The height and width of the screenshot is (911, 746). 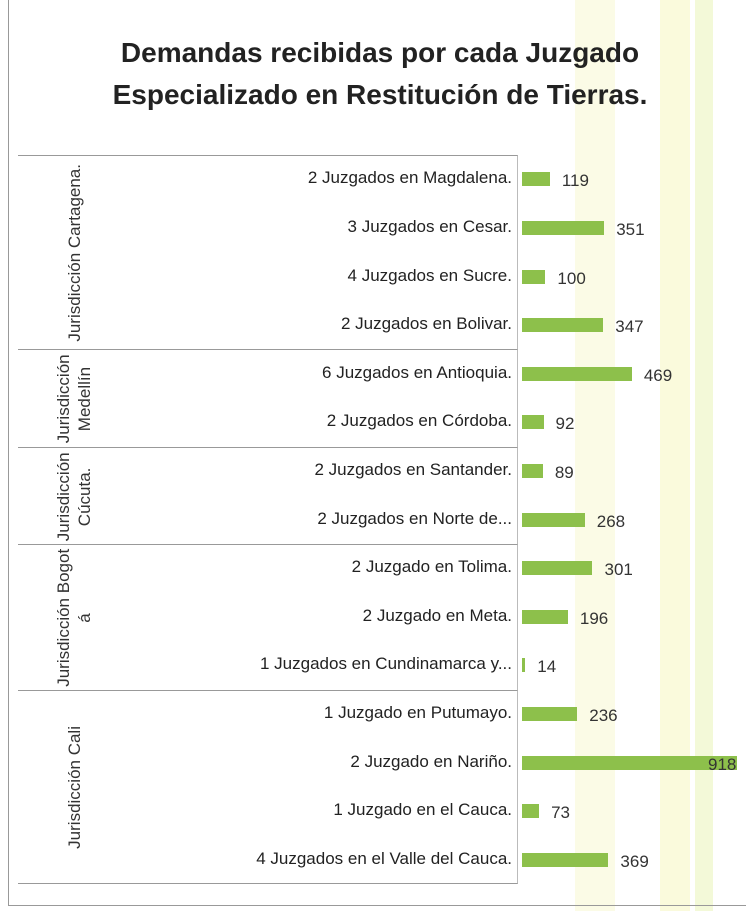 I want to click on value-label: 196, so click(x=594, y=618).